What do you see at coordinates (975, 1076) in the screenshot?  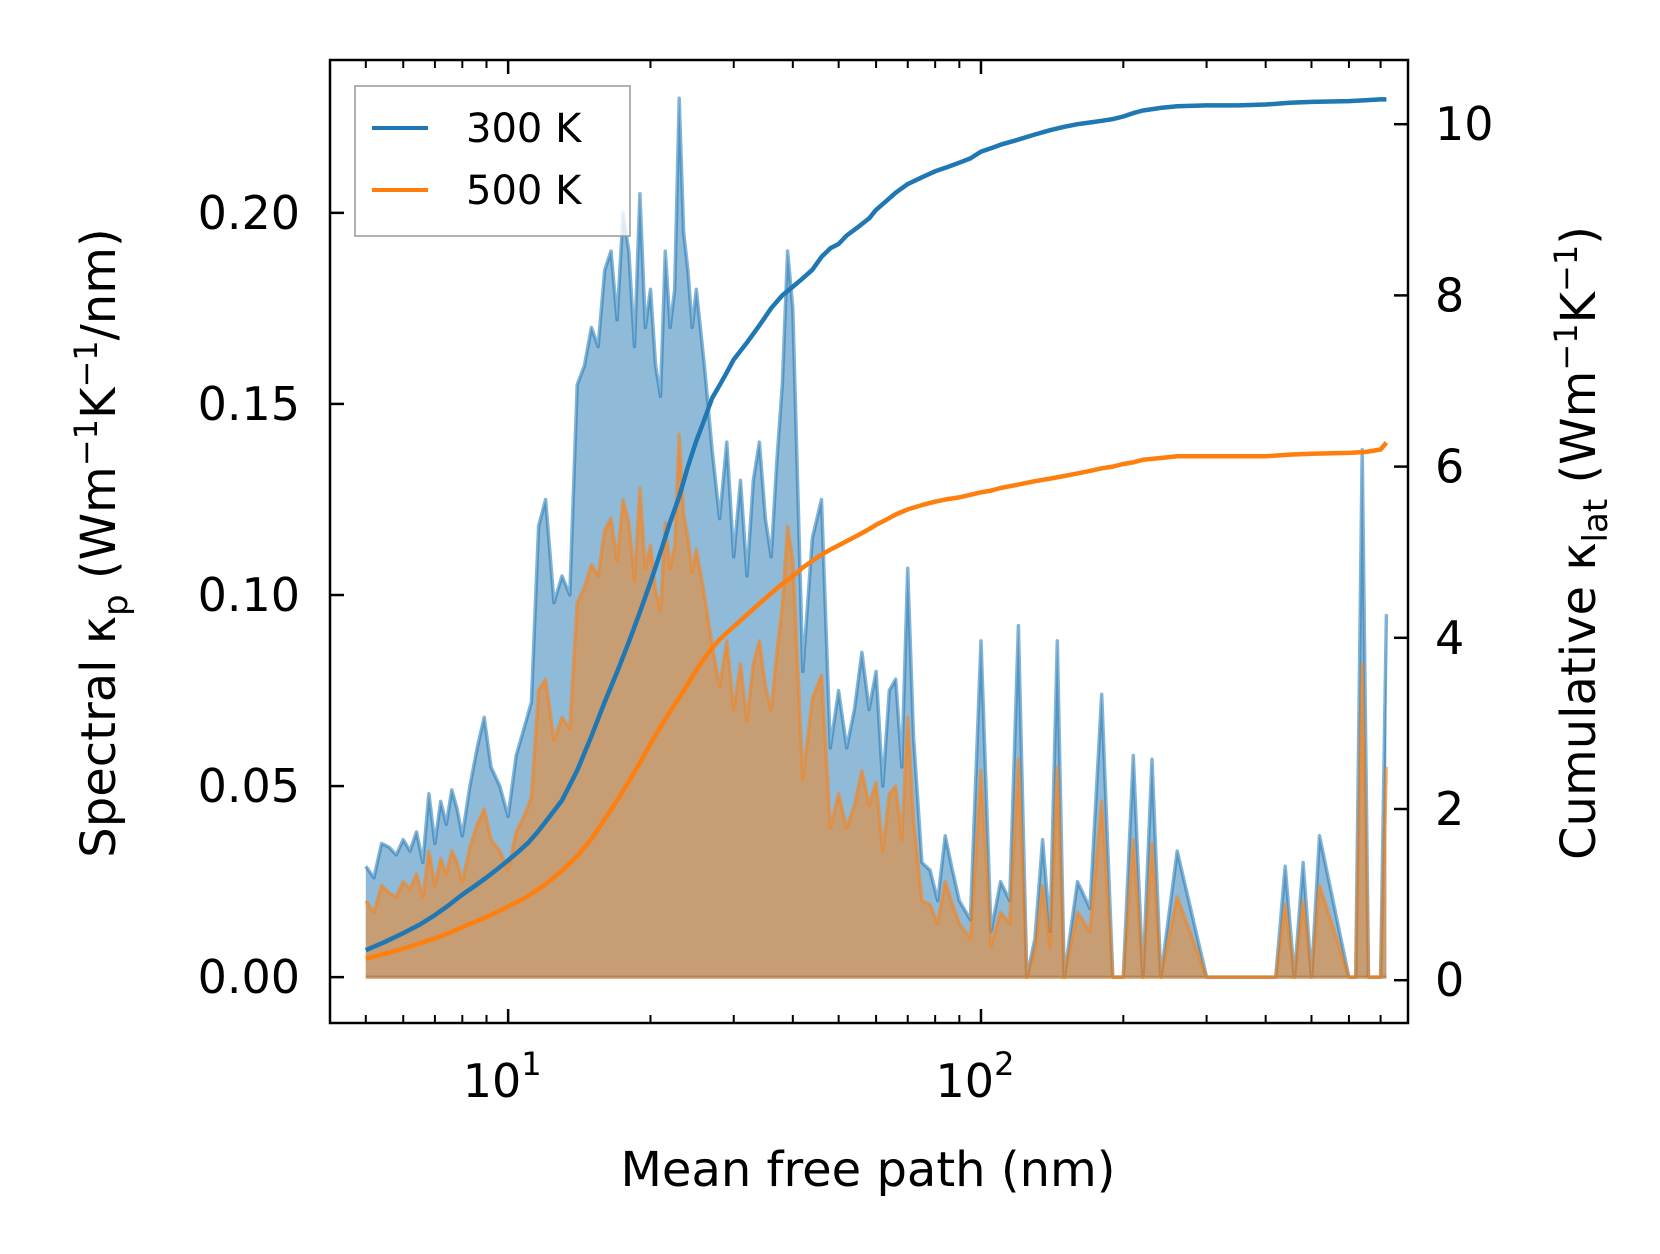 I see `x-tick-label: 10²` at bounding box center [975, 1076].